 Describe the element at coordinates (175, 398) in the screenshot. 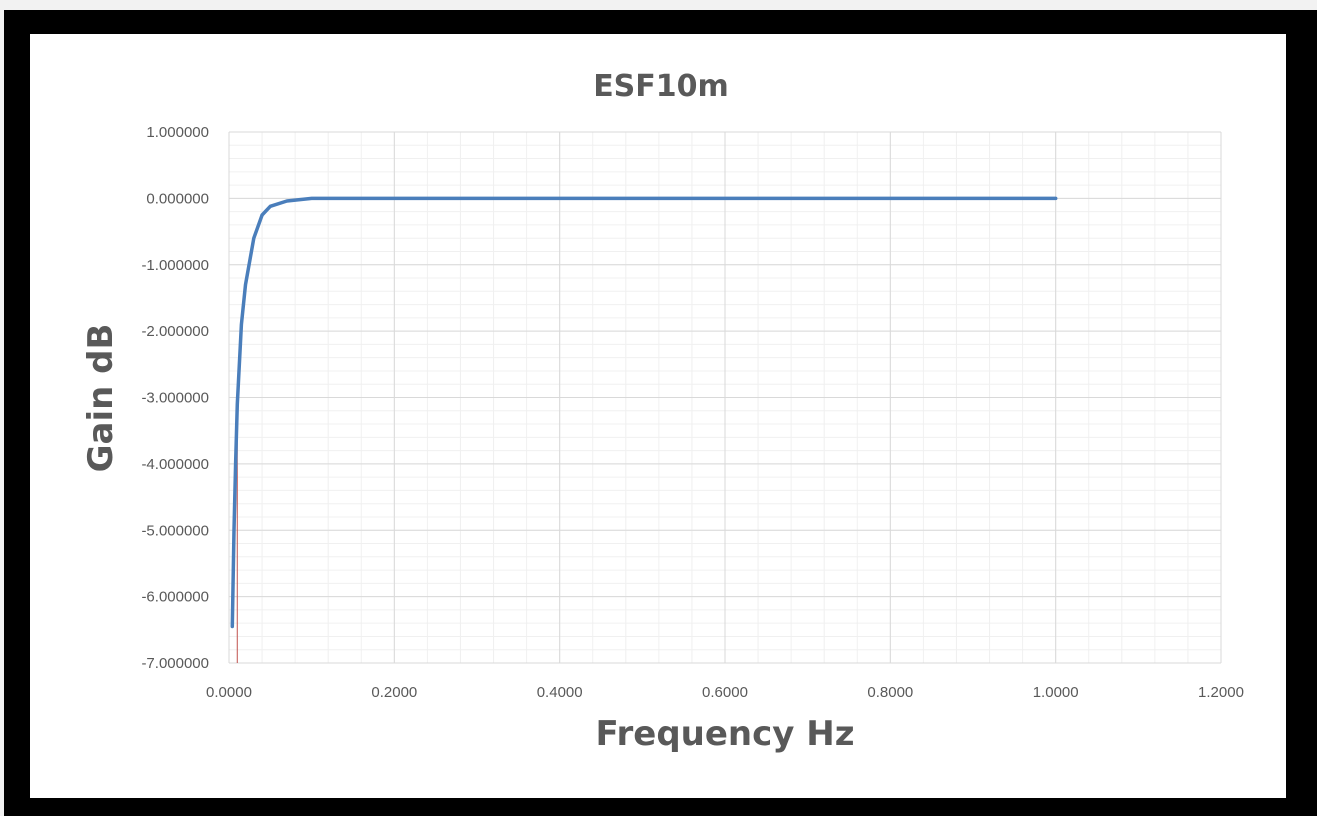

I see `y-tick-label: -3.000000` at that location.